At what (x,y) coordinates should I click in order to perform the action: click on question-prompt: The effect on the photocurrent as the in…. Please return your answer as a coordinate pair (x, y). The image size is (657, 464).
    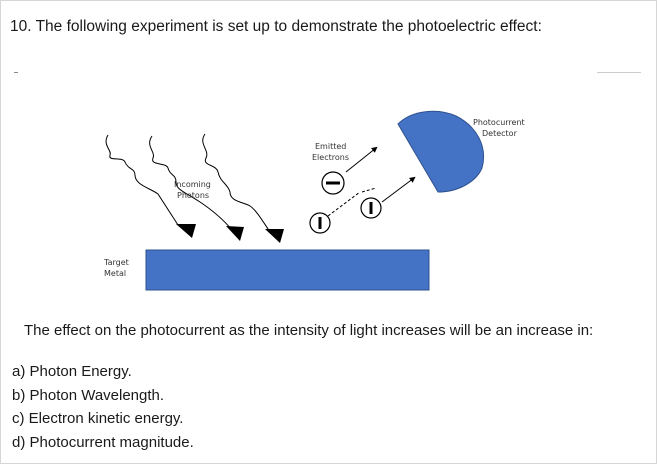
    Looking at the image, I should click on (309, 330).